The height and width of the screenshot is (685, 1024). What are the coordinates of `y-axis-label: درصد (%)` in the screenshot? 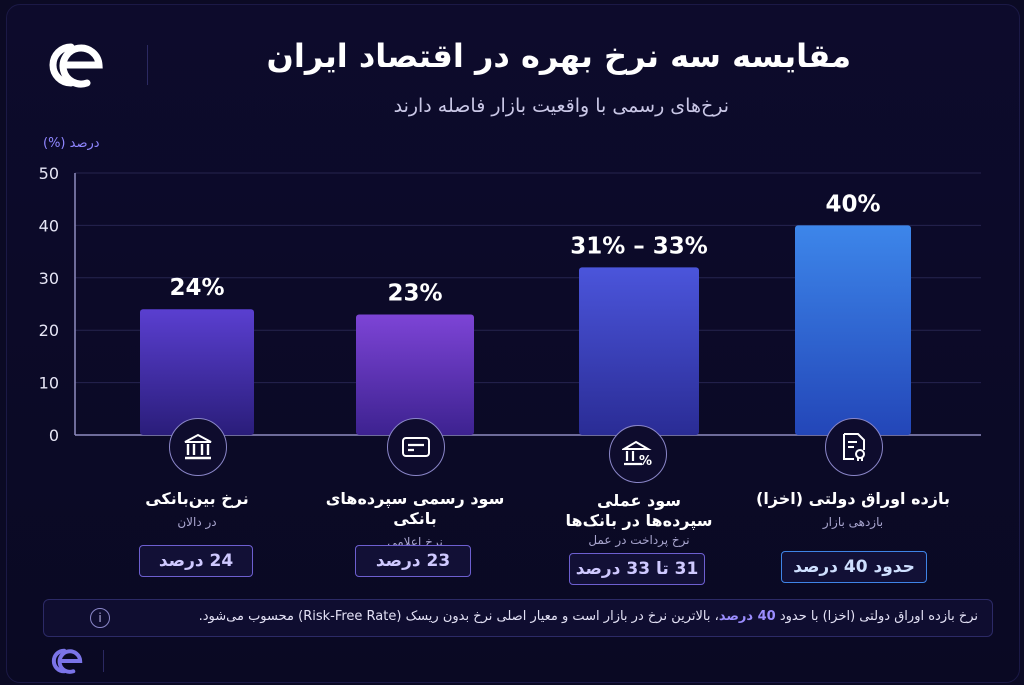 It's located at (71, 143).